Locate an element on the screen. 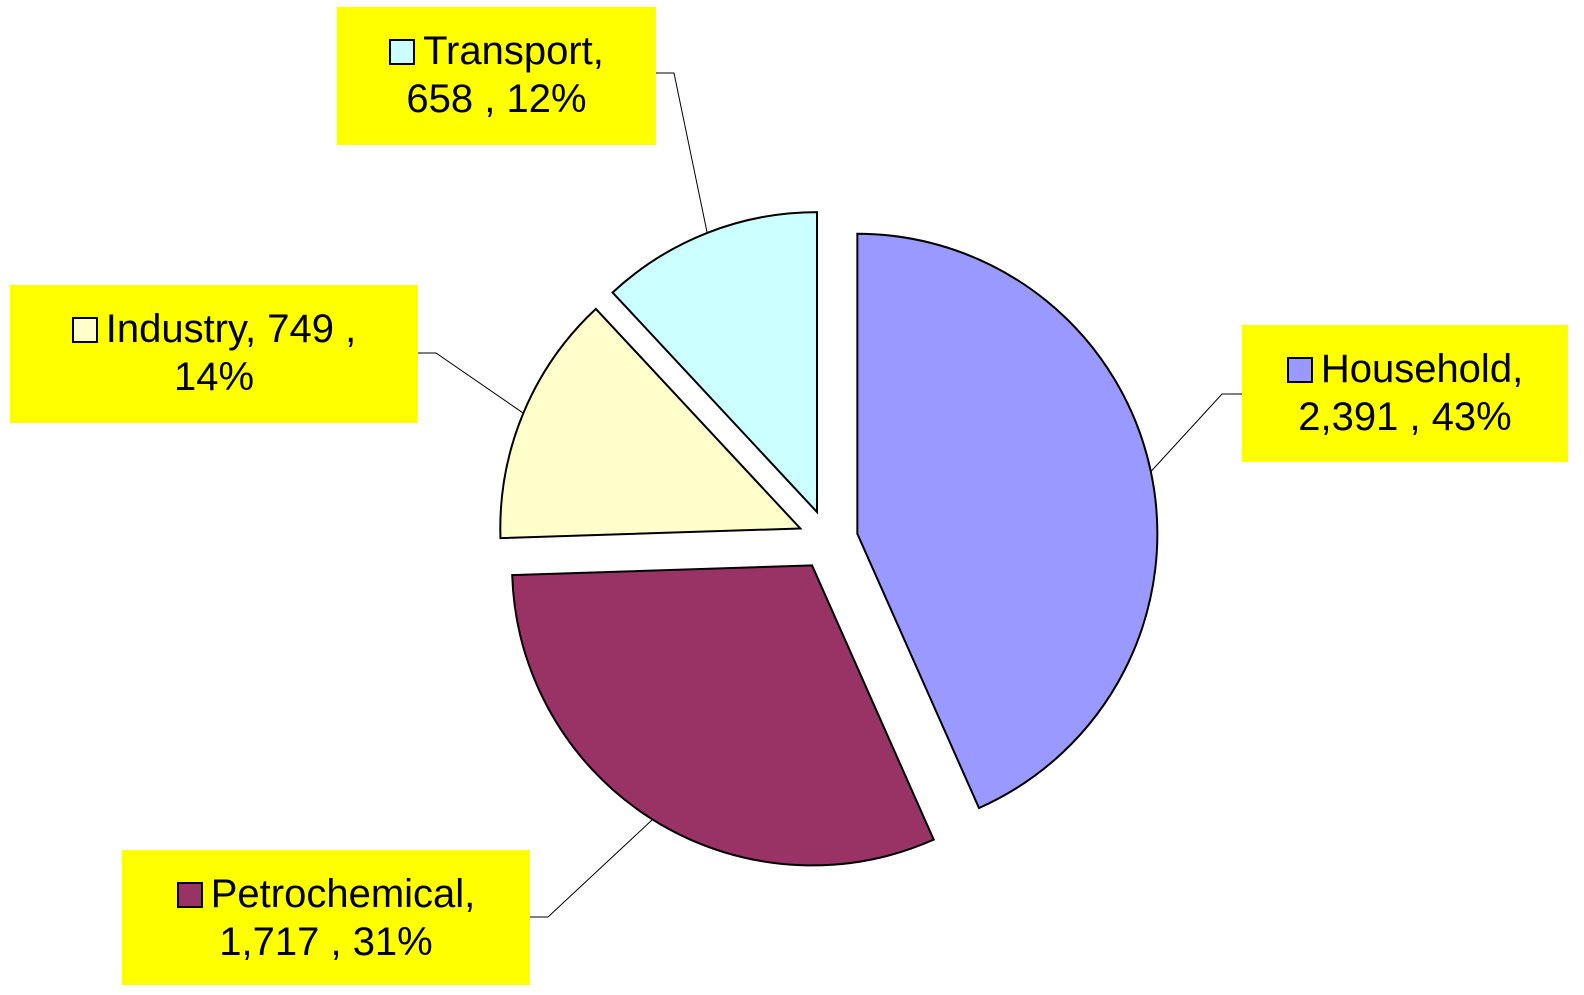  category-label: Household is located at coordinates (1422, 369).